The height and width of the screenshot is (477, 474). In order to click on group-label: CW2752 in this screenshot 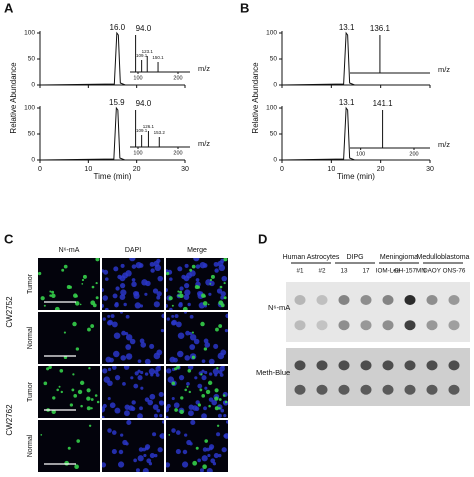, I will do `click(9, 312)`.